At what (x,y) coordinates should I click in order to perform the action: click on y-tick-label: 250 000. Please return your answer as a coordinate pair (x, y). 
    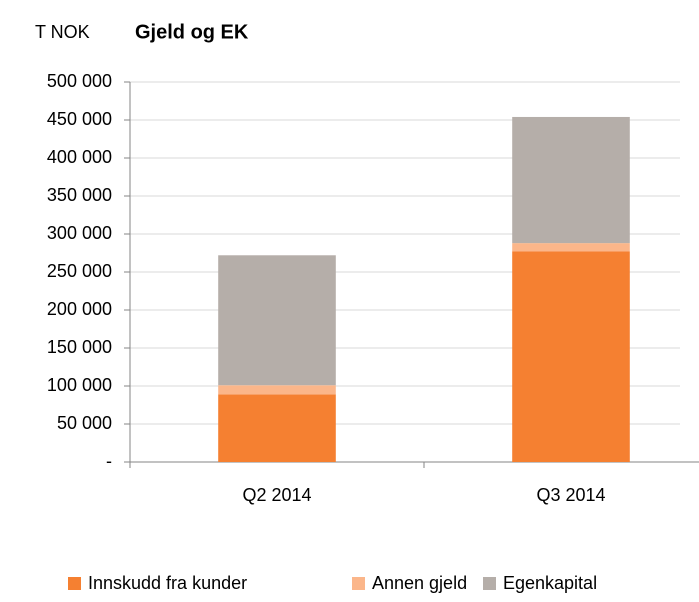
    Looking at the image, I should click on (79, 271).